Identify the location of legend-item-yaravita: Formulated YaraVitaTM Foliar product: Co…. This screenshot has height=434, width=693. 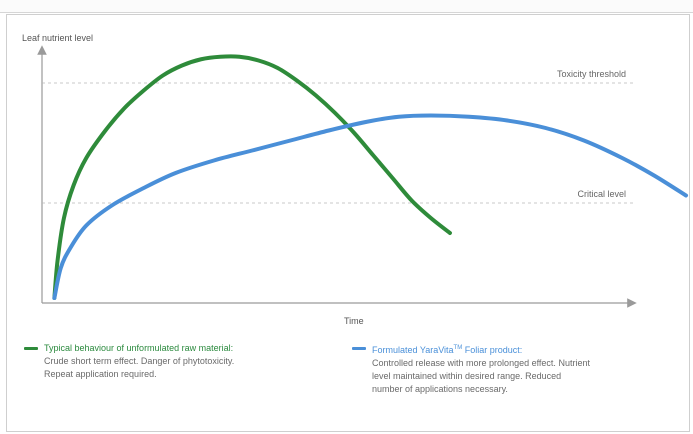
(512, 369).